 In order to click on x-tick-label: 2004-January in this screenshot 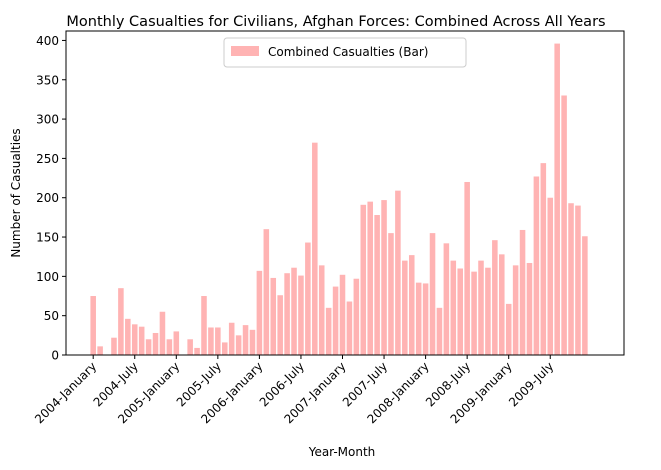, I will do `click(65, 392)`.